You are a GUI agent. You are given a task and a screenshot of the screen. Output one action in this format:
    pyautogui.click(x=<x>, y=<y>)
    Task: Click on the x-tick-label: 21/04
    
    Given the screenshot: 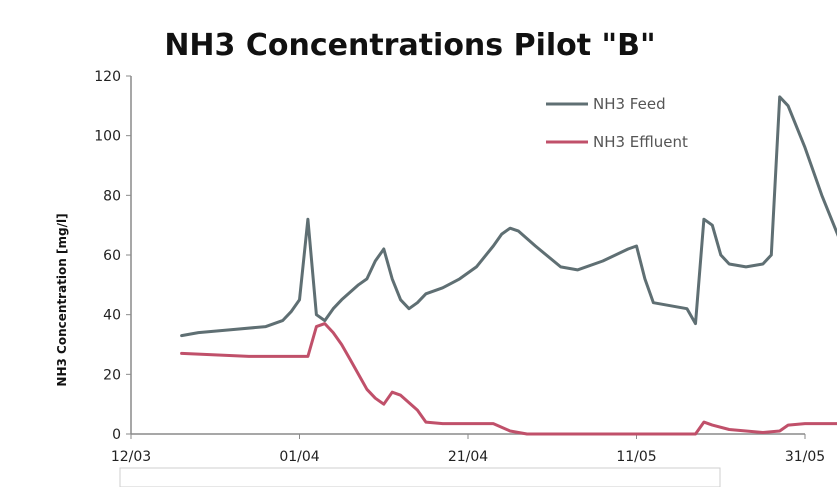 What is the action you would take?
    pyautogui.click(x=468, y=457)
    